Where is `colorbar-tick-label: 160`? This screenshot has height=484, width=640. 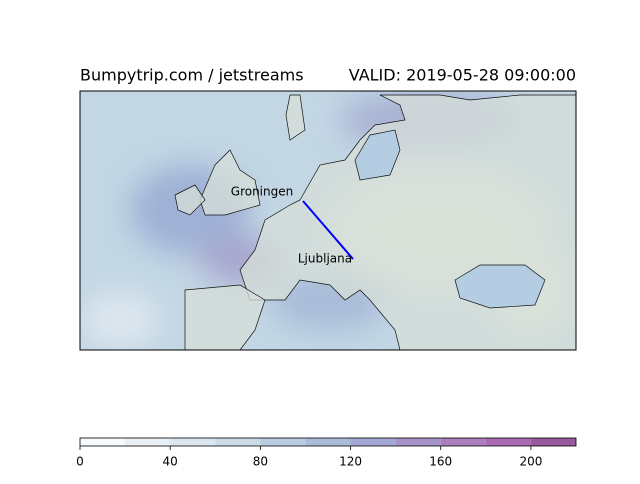
colorbar-tick-label: 160 is located at coordinates (440, 462).